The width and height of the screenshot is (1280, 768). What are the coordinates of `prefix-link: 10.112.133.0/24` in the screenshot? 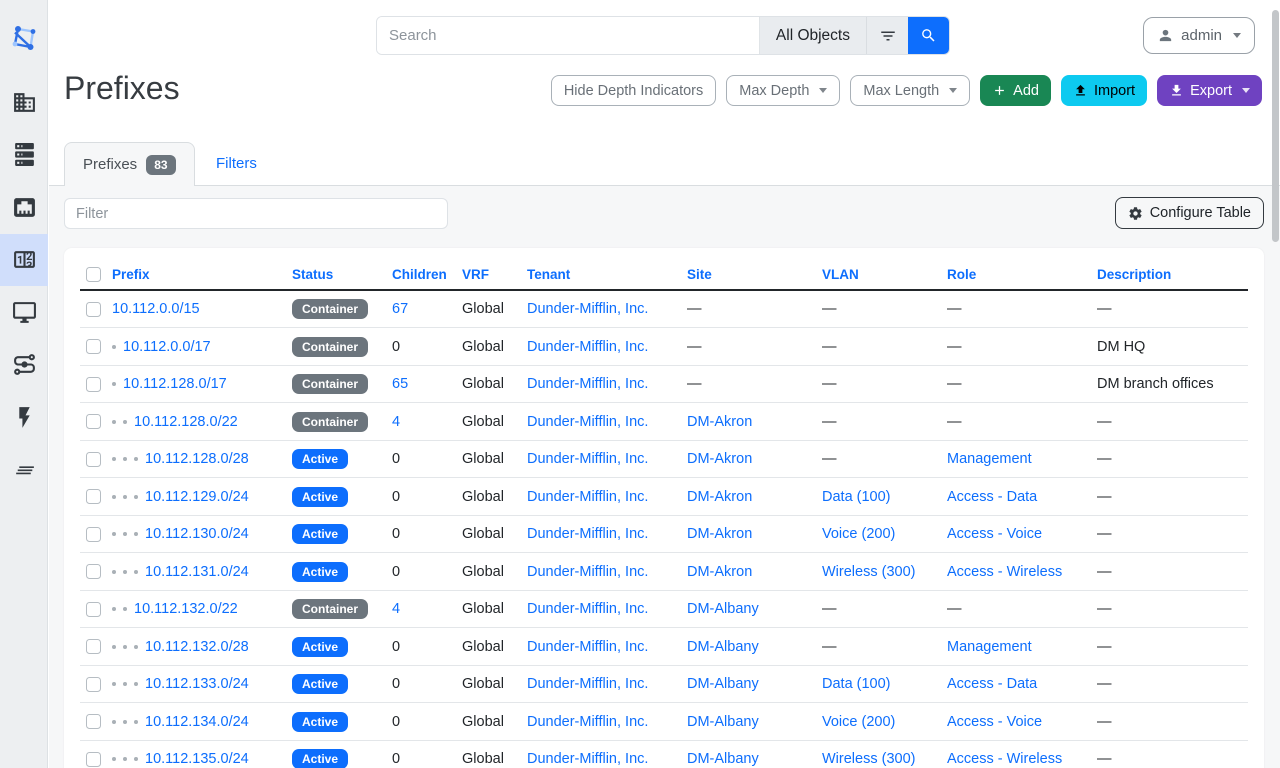 It's located at (197, 684).